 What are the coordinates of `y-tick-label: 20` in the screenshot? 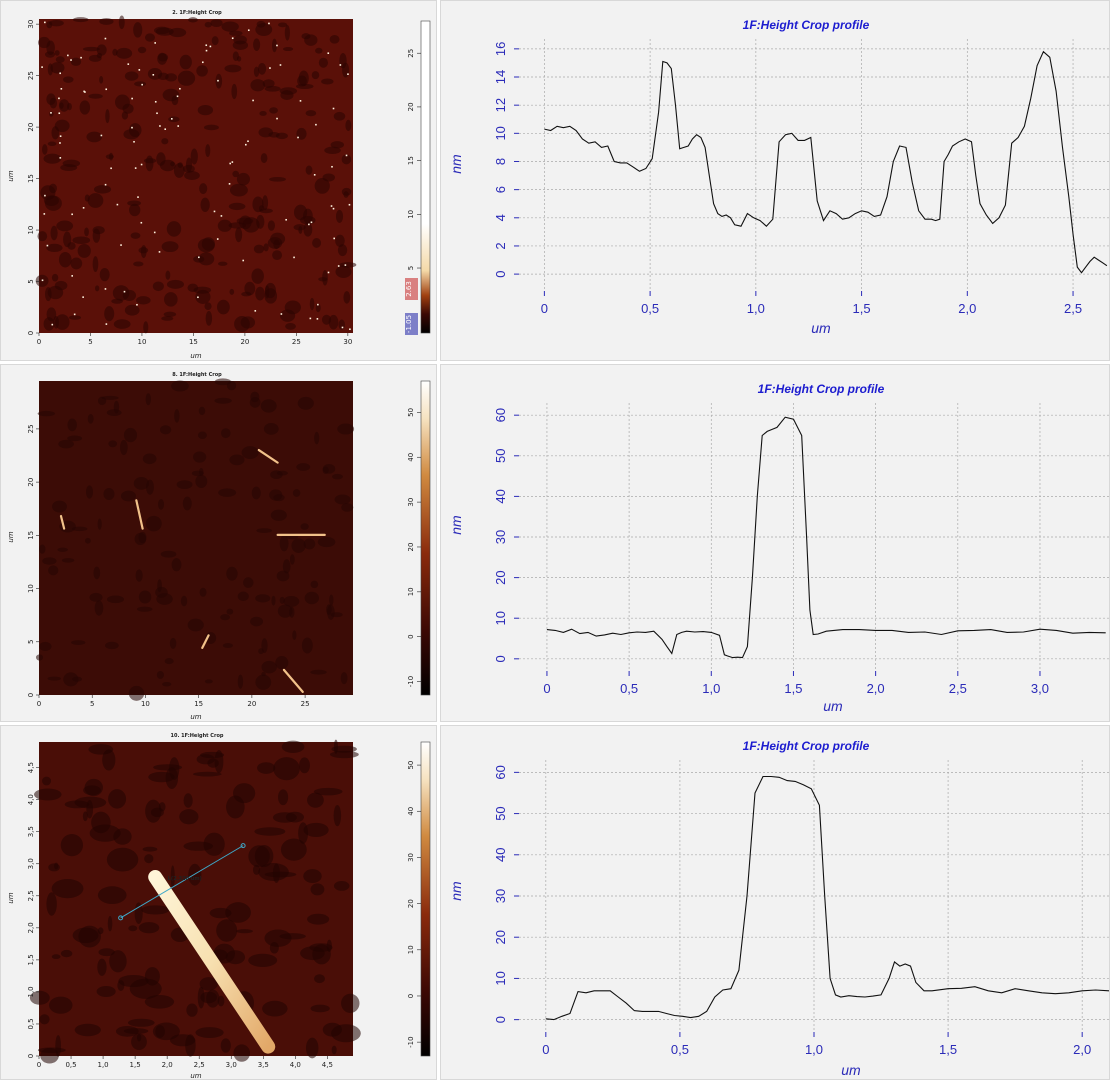 It's located at (500, 937).